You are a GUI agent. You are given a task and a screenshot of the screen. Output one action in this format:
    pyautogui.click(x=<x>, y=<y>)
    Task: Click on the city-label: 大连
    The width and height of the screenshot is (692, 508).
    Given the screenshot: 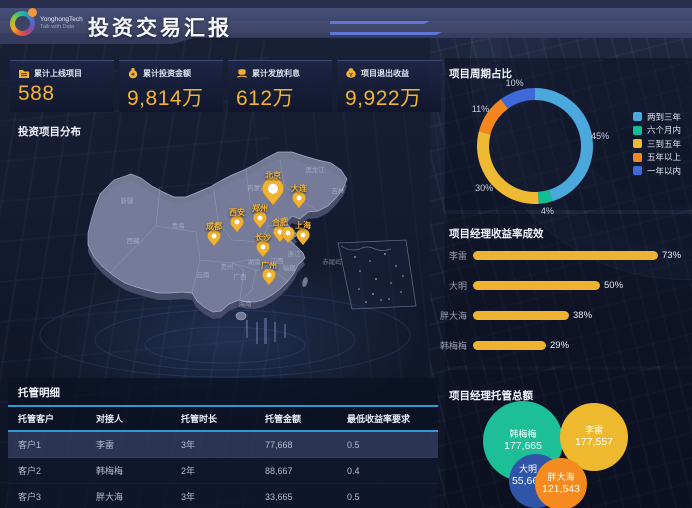 What is the action you would take?
    pyautogui.click(x=299, y=188)
    